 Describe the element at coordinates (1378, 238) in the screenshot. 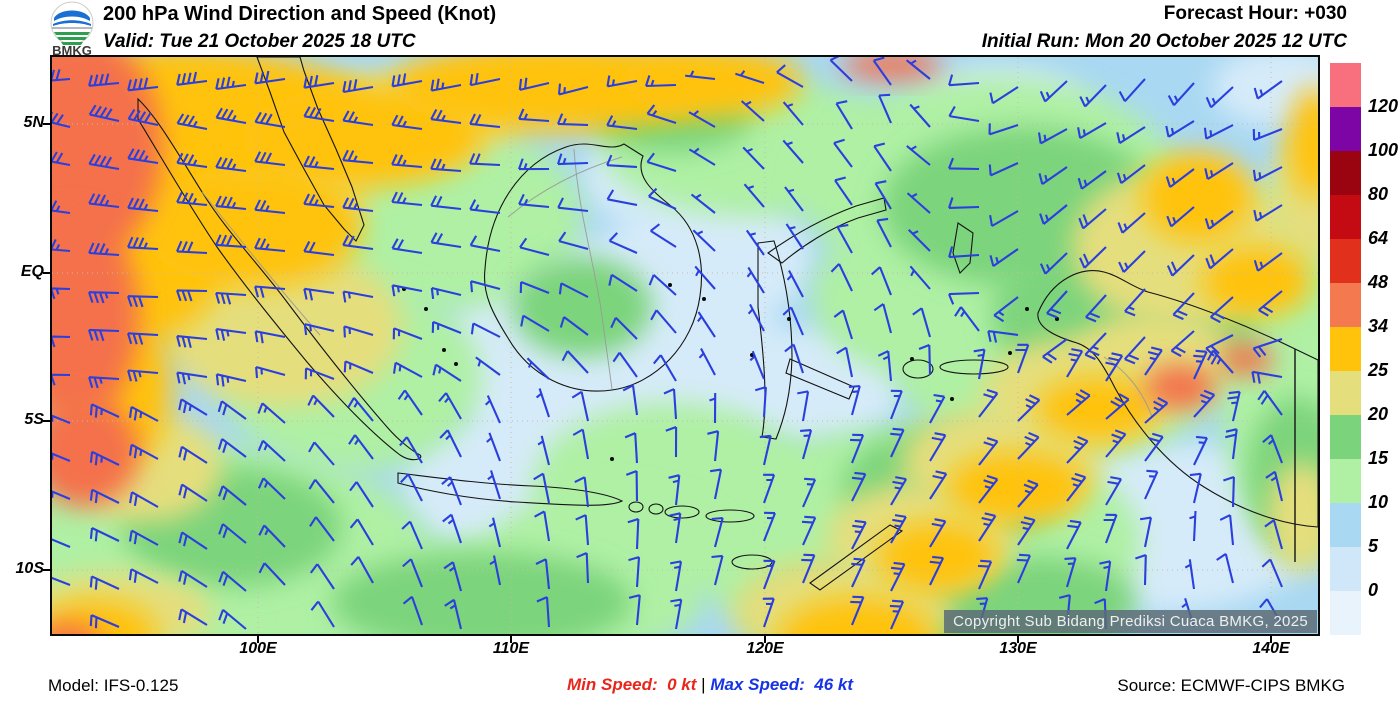

I see `colorbar-value: 64` at that location.